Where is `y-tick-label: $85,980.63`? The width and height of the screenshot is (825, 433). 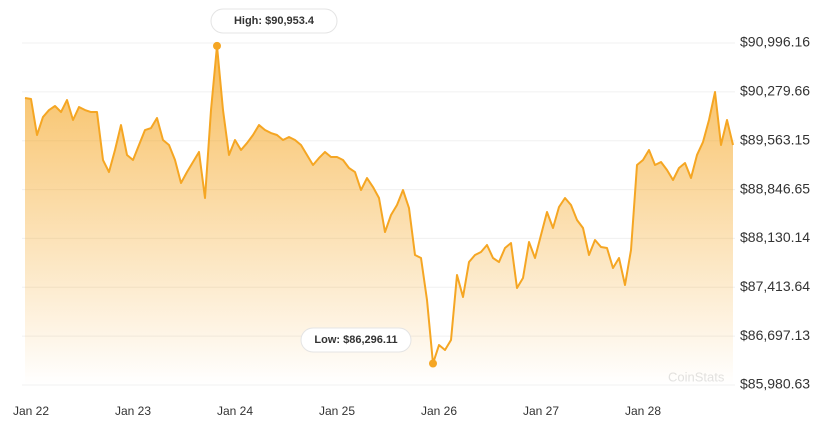 y-tick-label: $85,980.63 is located at coordinates (775, 384).